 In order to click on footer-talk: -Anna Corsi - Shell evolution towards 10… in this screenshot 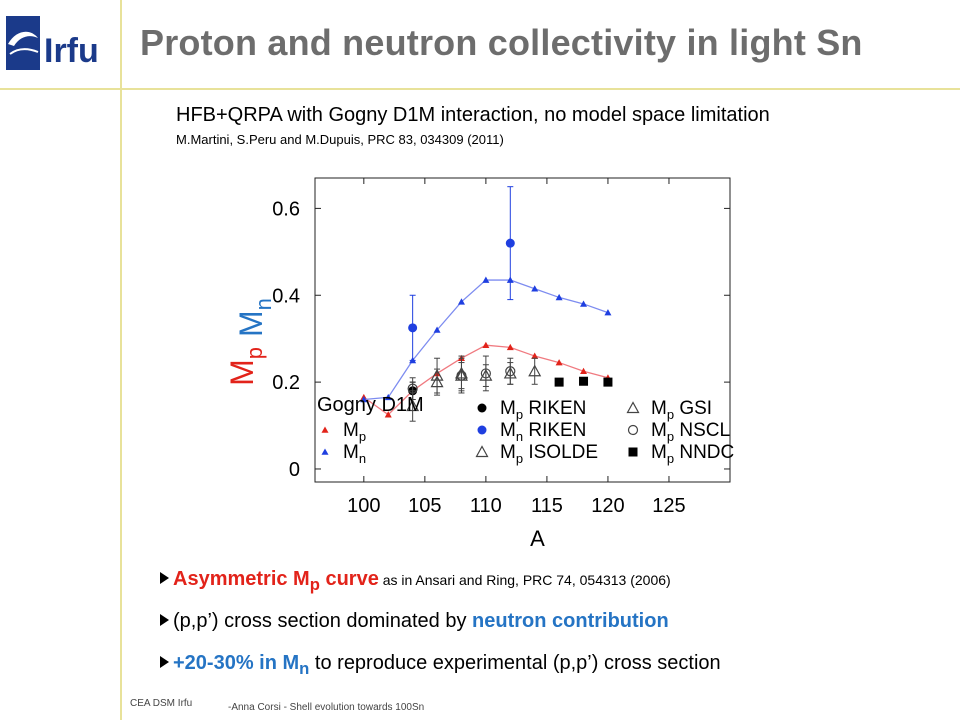, I will do `click(326, 707)`.